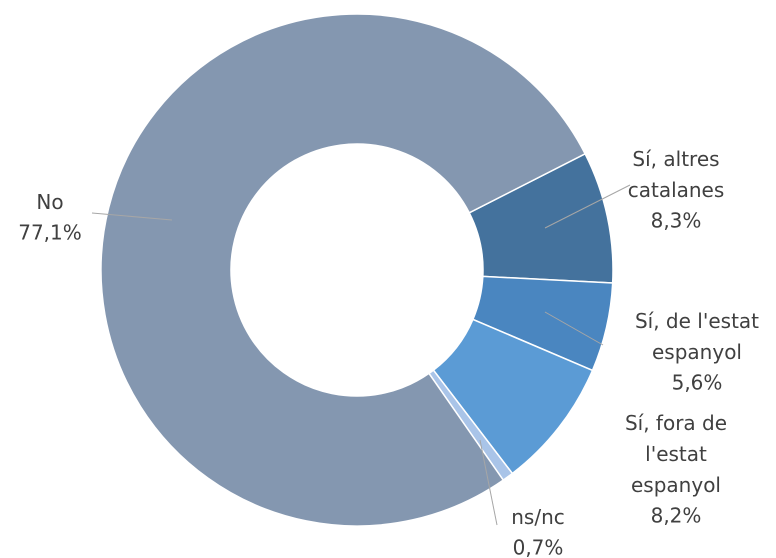 The width and height of the screenshot is (776, 558). What do you see at coordinates (676, 174) in the screenshot?
I see `category-label: Sí, altres catalanes` at bounding box center [676, 174].